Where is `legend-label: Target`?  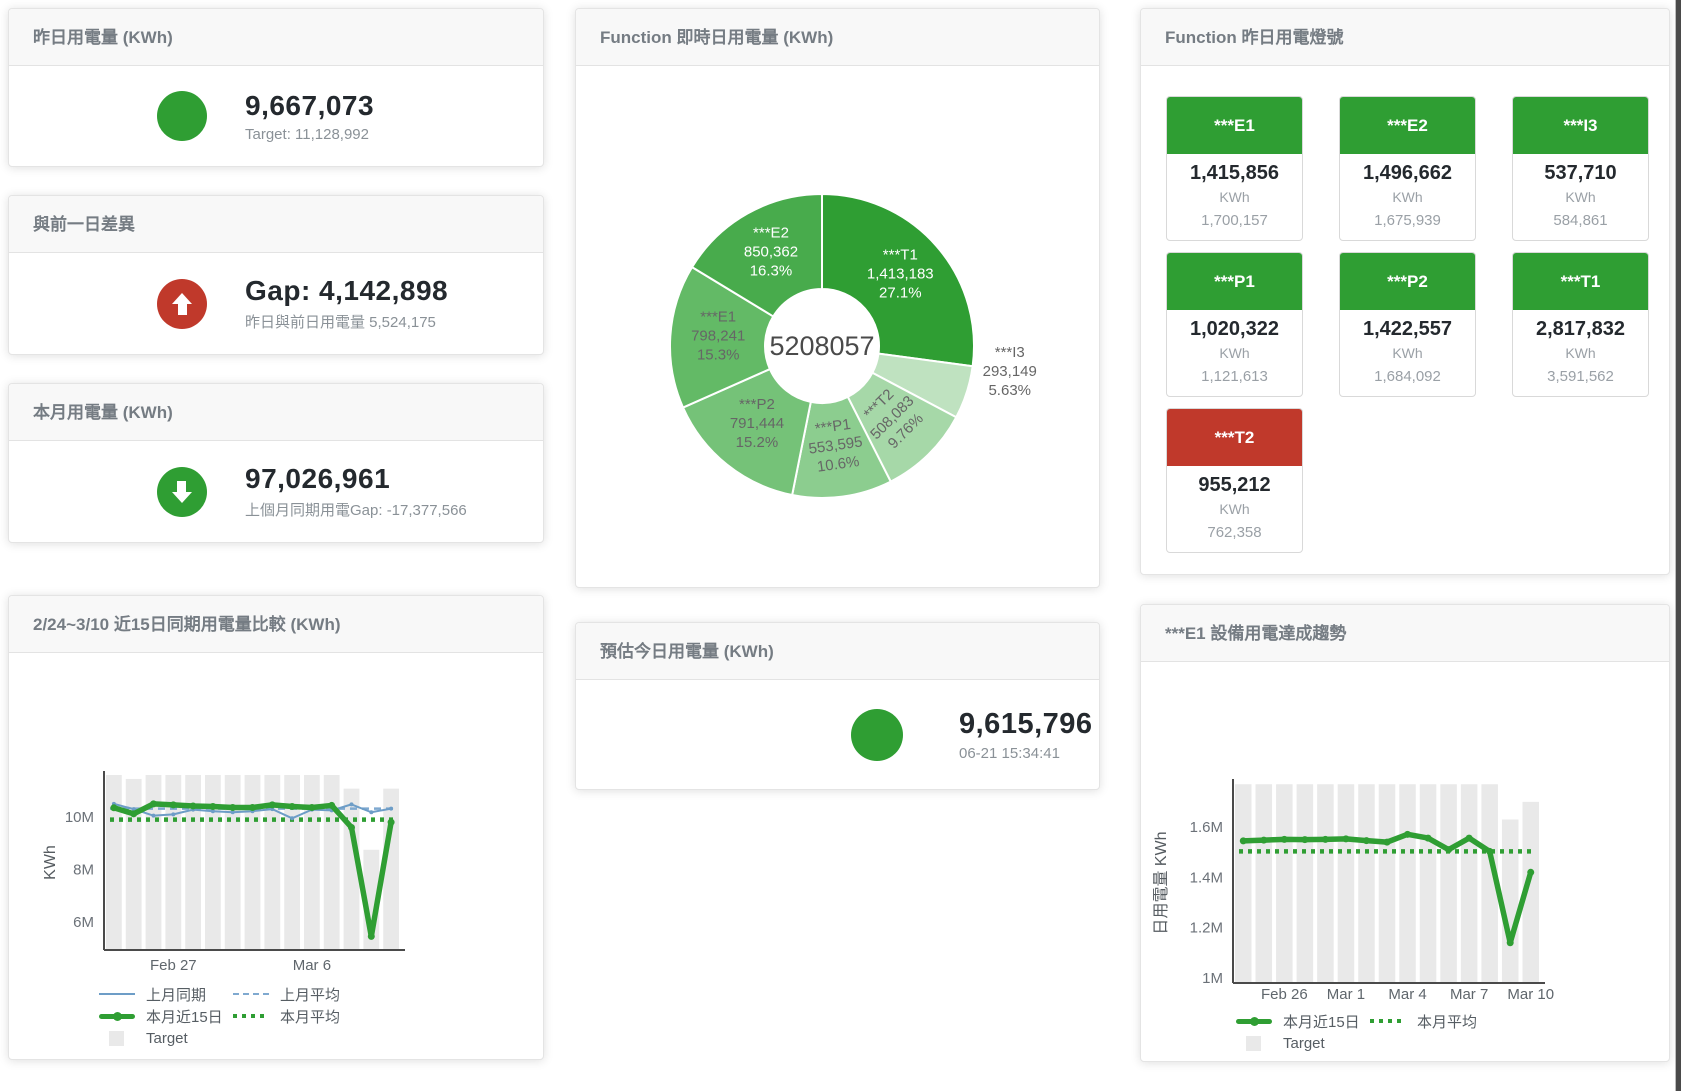 legend-label: Target is located at coordinates (167, 1038).